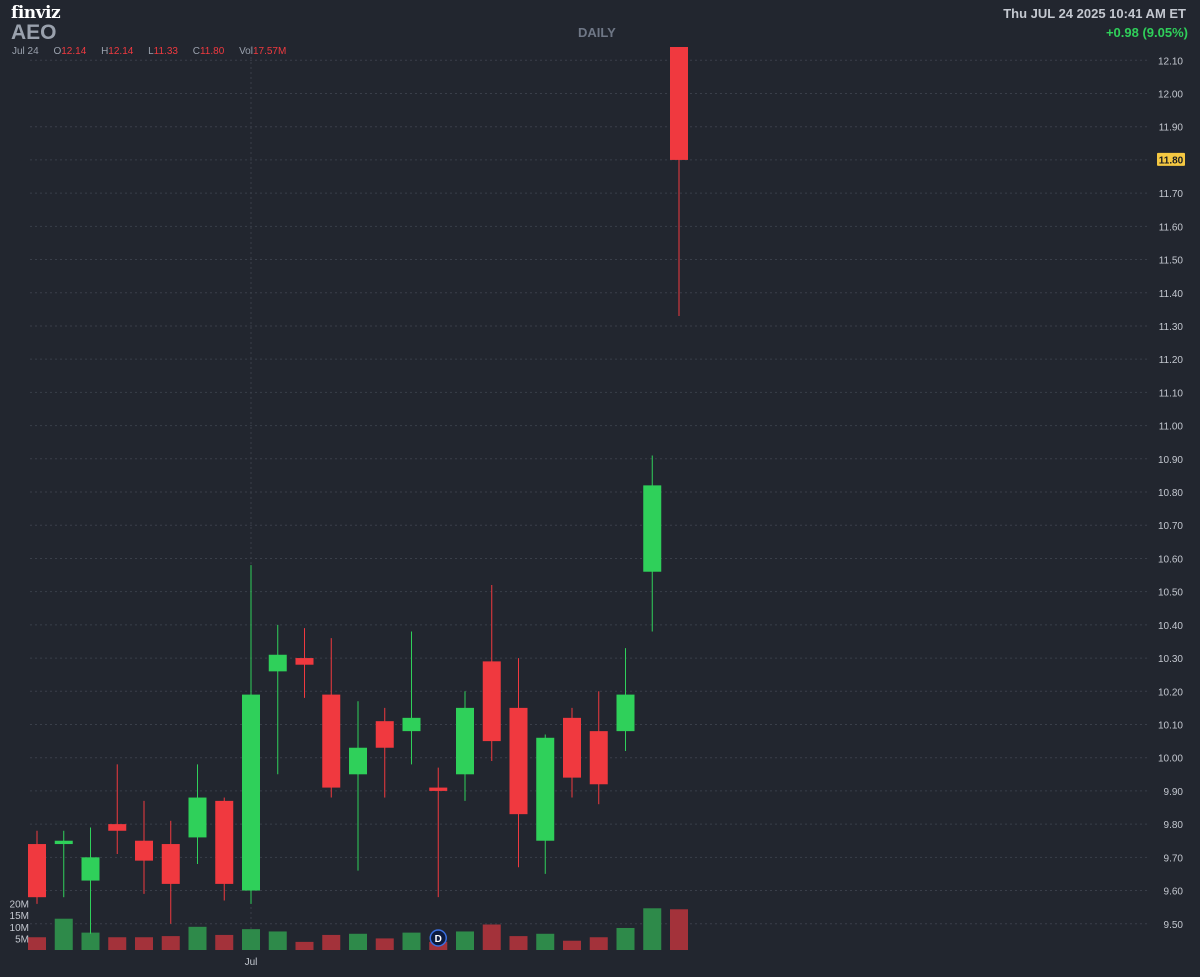 The image size is (1200, 977). I want to click on price-tick-label: 11.40, so click(1171, 294).